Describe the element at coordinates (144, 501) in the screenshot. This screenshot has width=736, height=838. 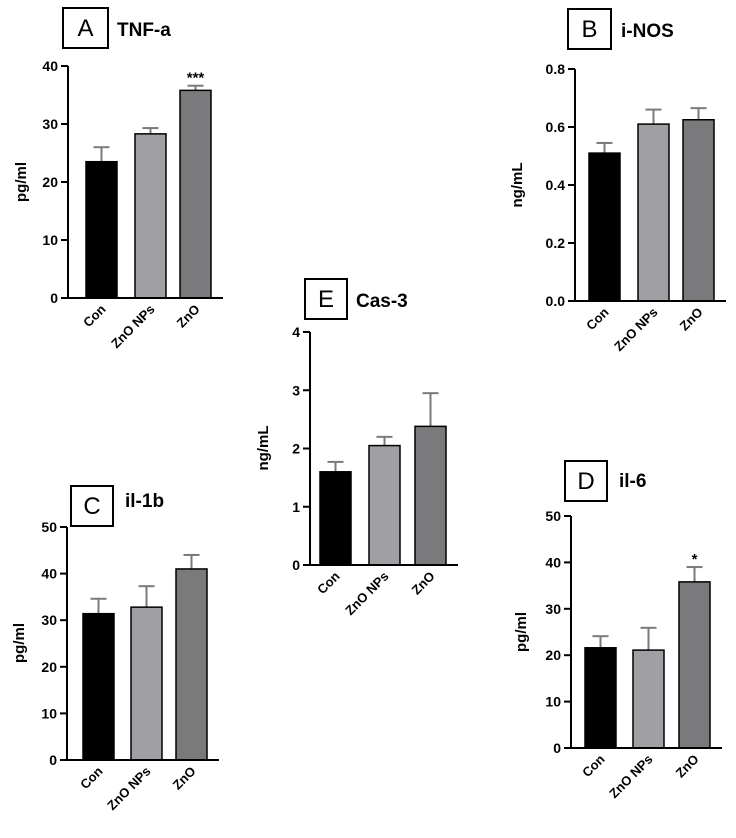
I see `chart-title: il-1b` at that location.